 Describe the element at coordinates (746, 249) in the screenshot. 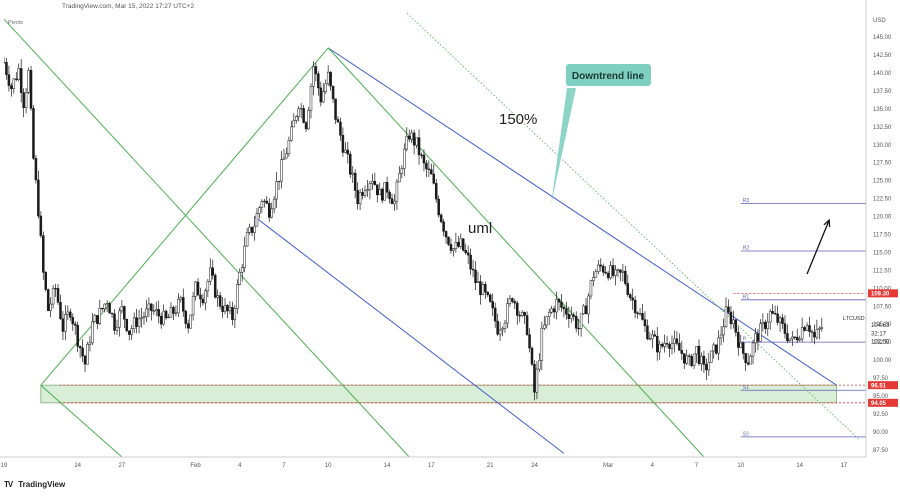

I see `pivot-label-r2: R2` at that location.